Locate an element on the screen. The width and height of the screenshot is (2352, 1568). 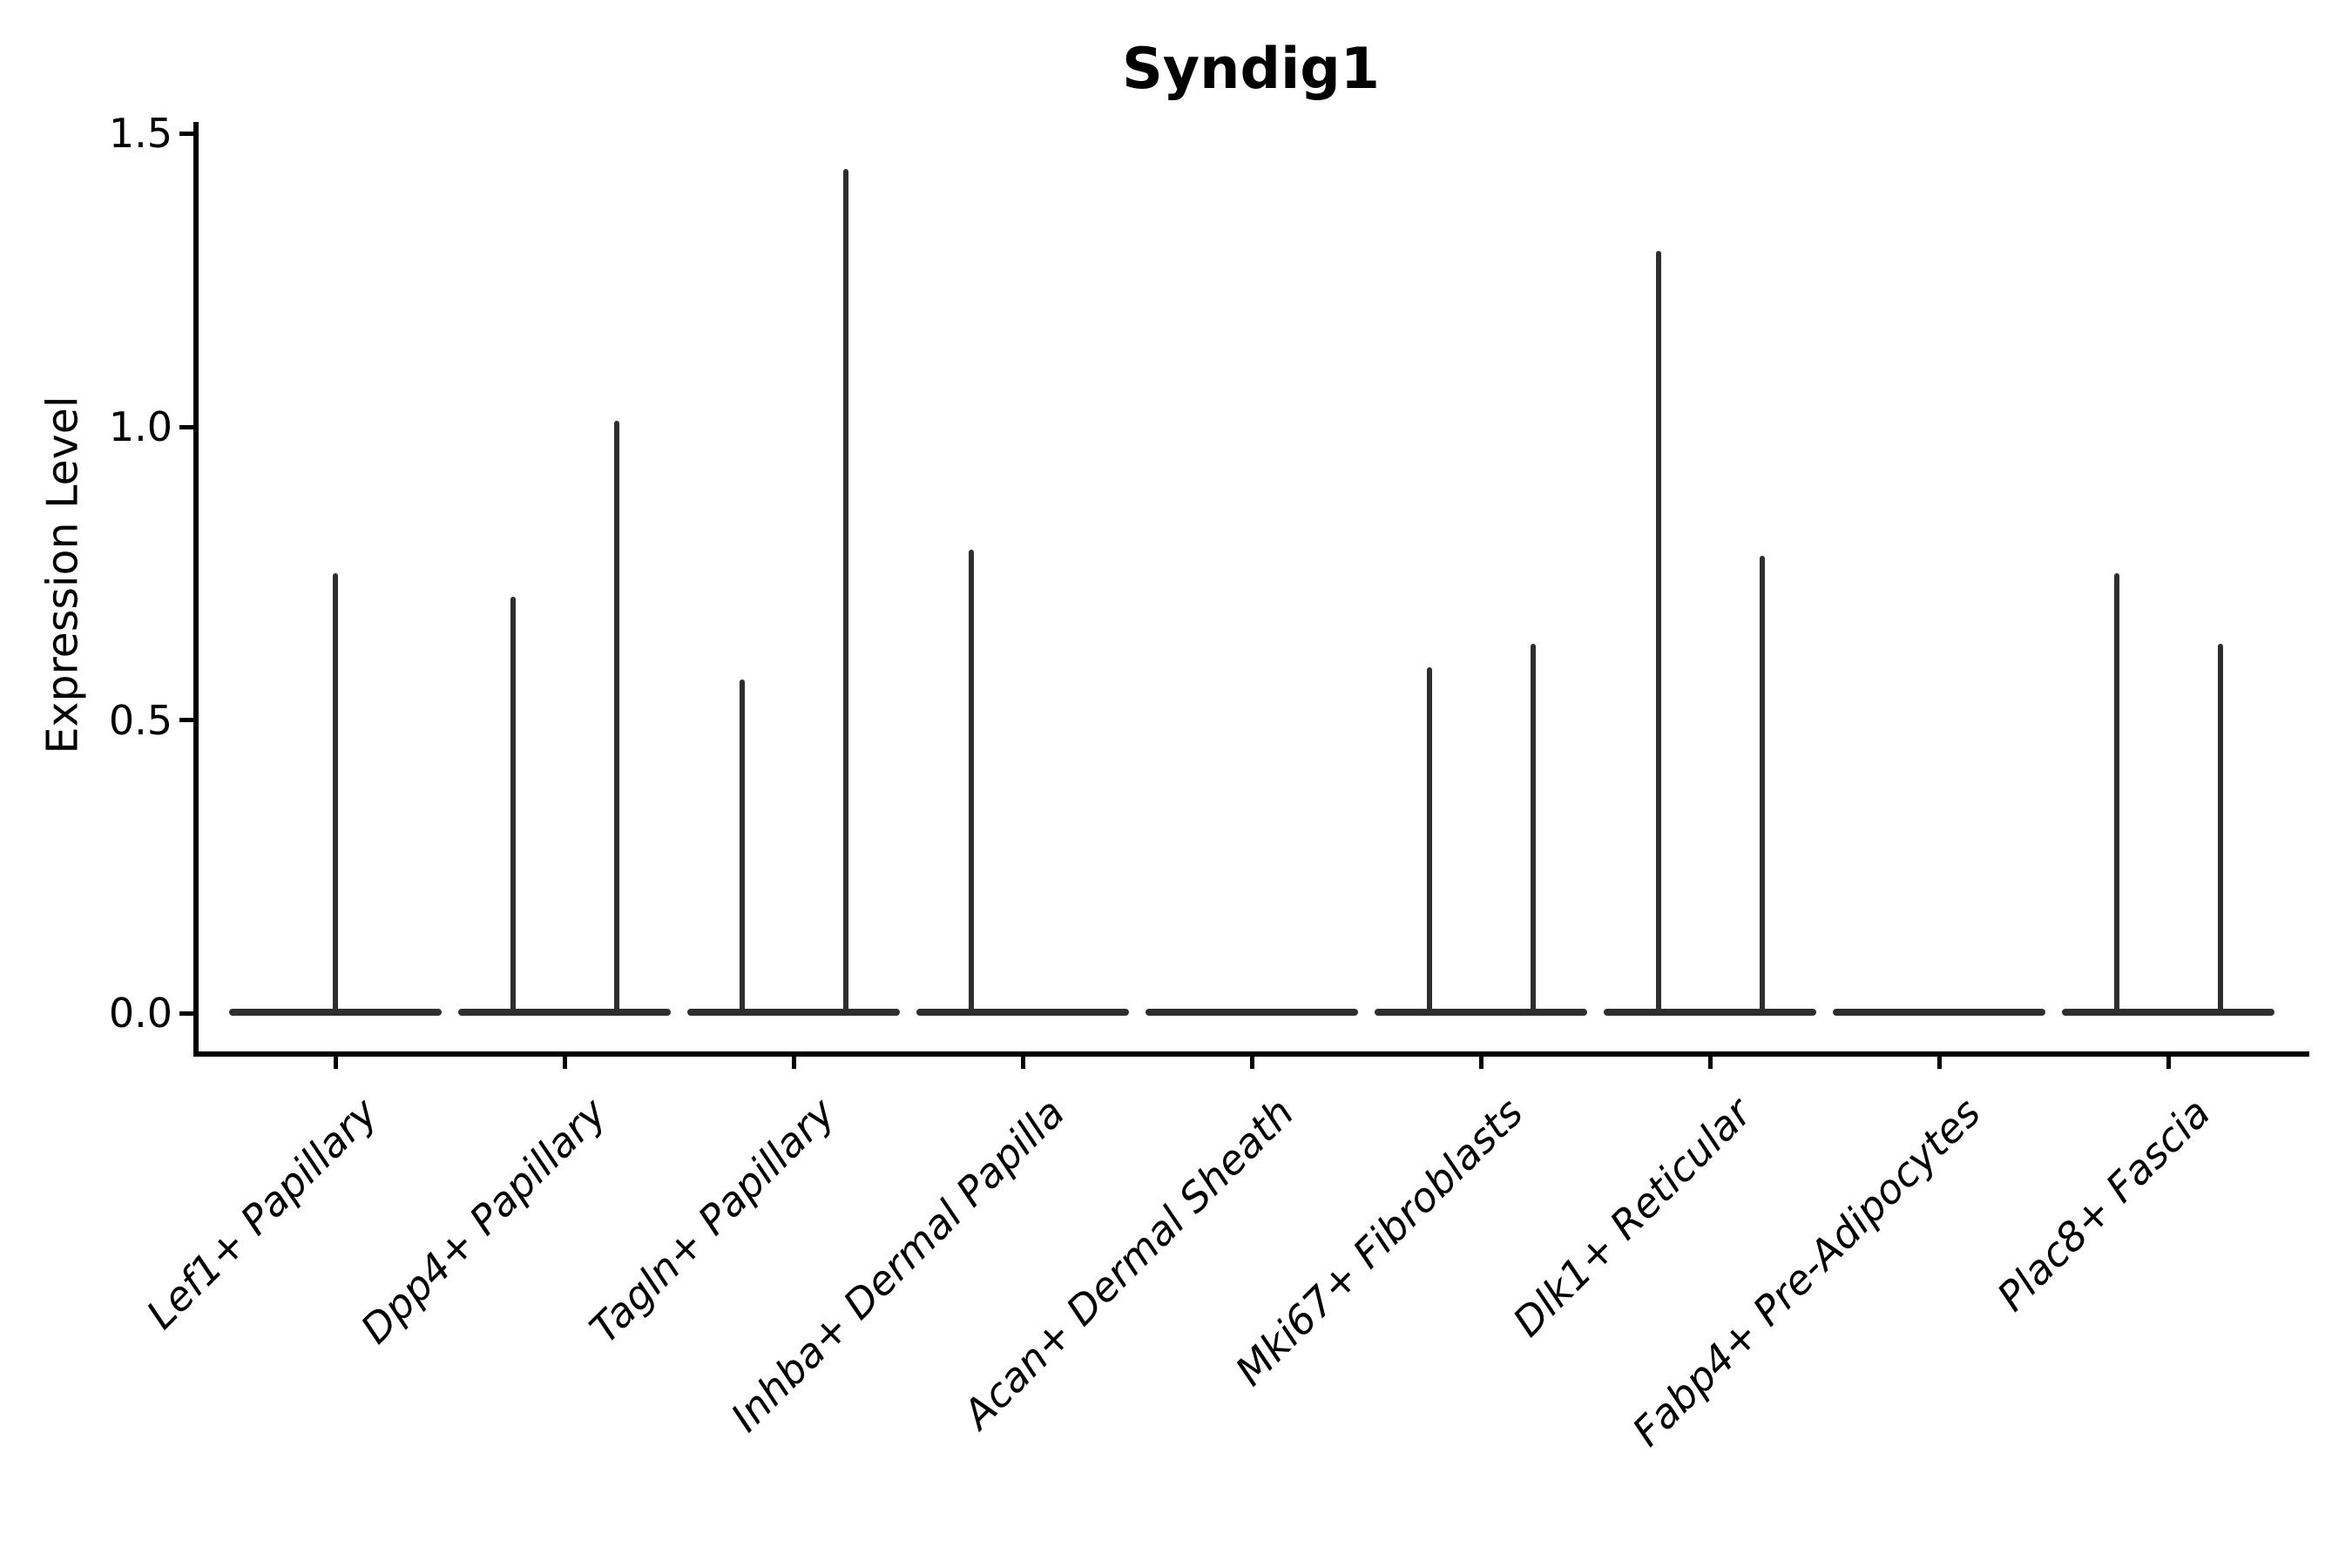
chart-title: Syndig1 is located at coordinates (1251, 69).